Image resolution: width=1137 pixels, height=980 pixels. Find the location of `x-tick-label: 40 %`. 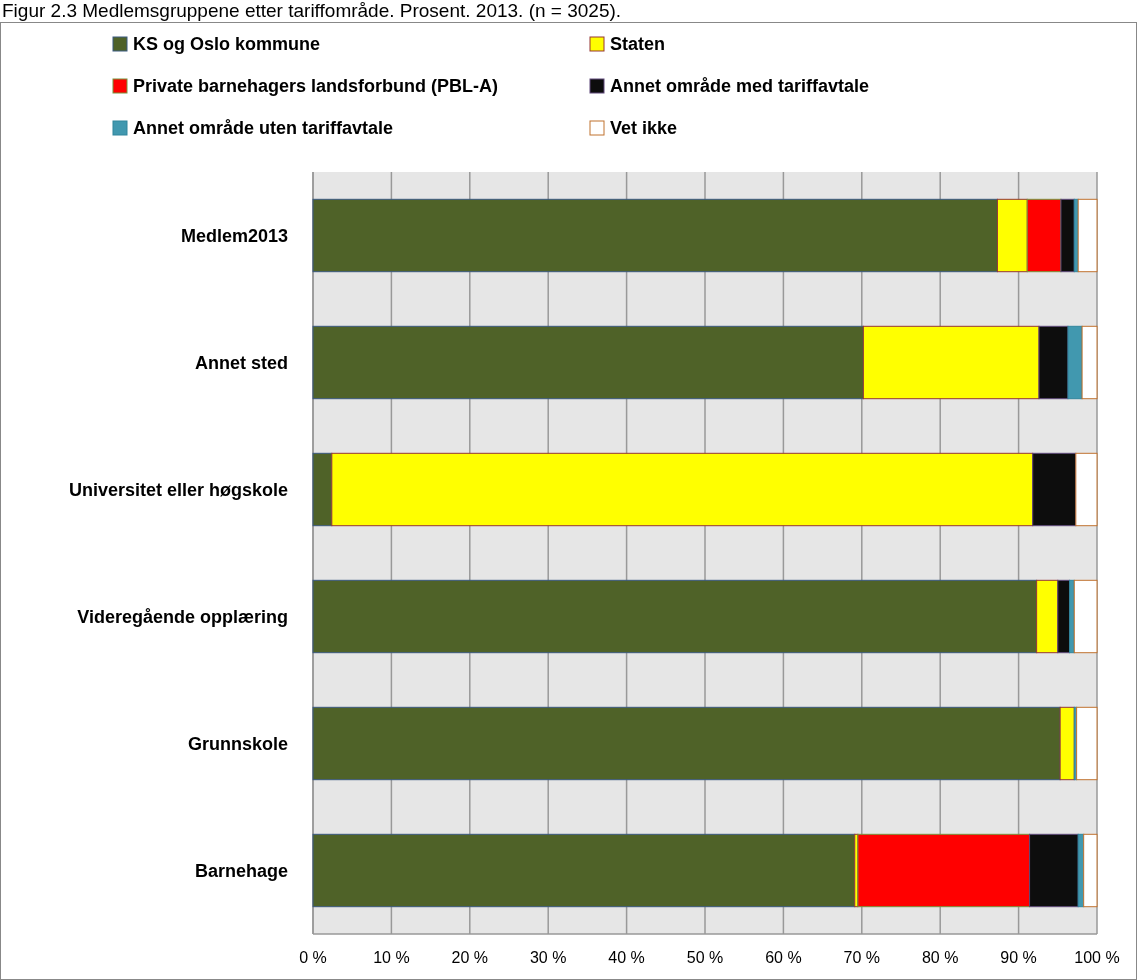

x-tick-label: 40 % is located at coordinates (626, 957).